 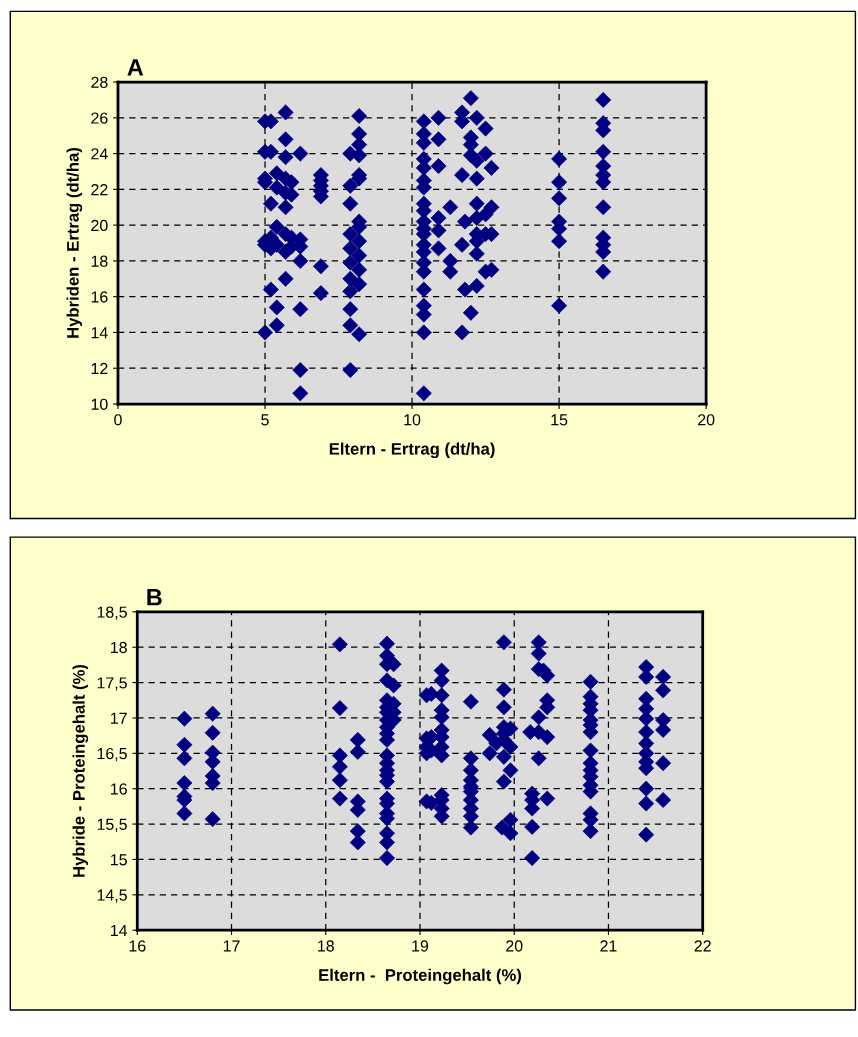 I want to click on chart-title: B, so click(x=154, y=597).